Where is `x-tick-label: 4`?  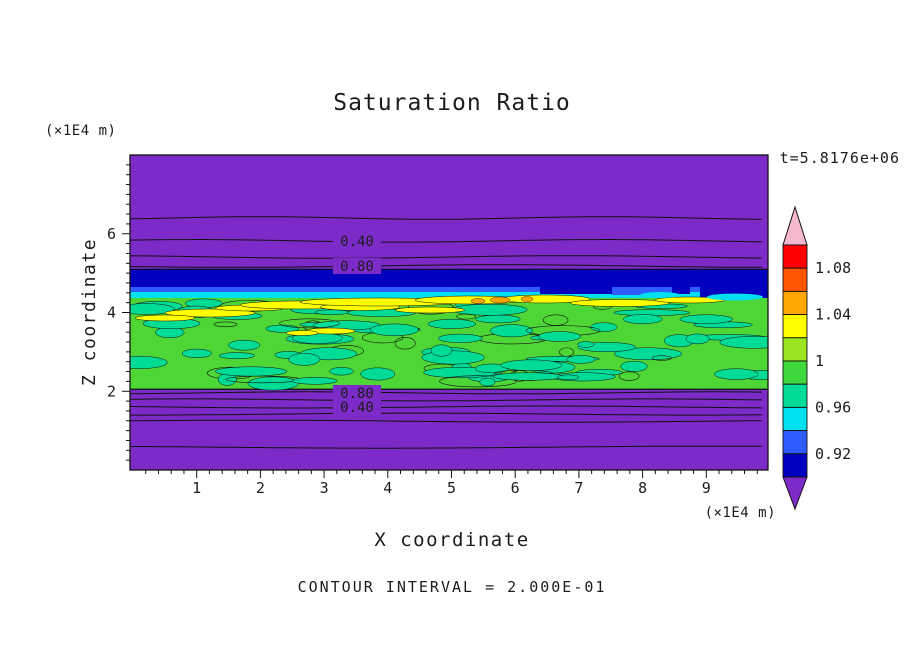
x-tick-label: 4 is located at coordinates (387, 488).